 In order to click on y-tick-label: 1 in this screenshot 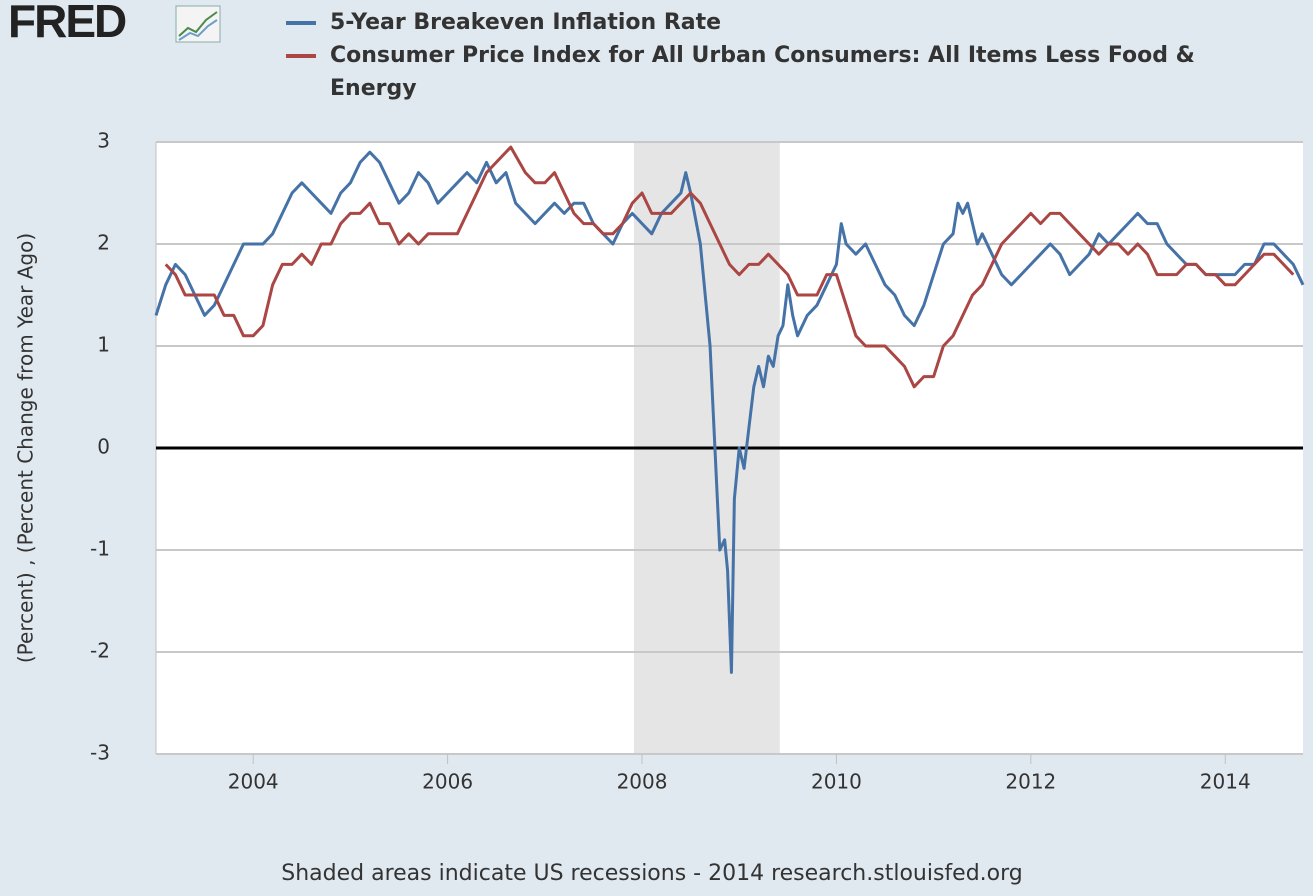, I will do `click(103, 345)`.